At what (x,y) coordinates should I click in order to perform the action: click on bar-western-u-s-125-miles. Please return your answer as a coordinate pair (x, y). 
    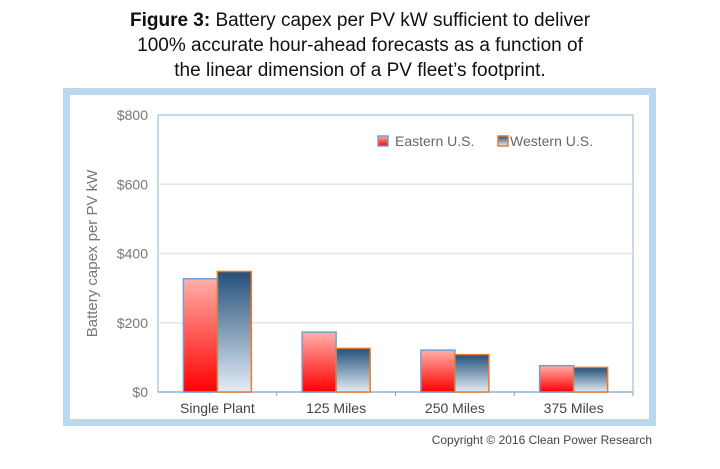
    Looking at the image, I should click on (353, 370).